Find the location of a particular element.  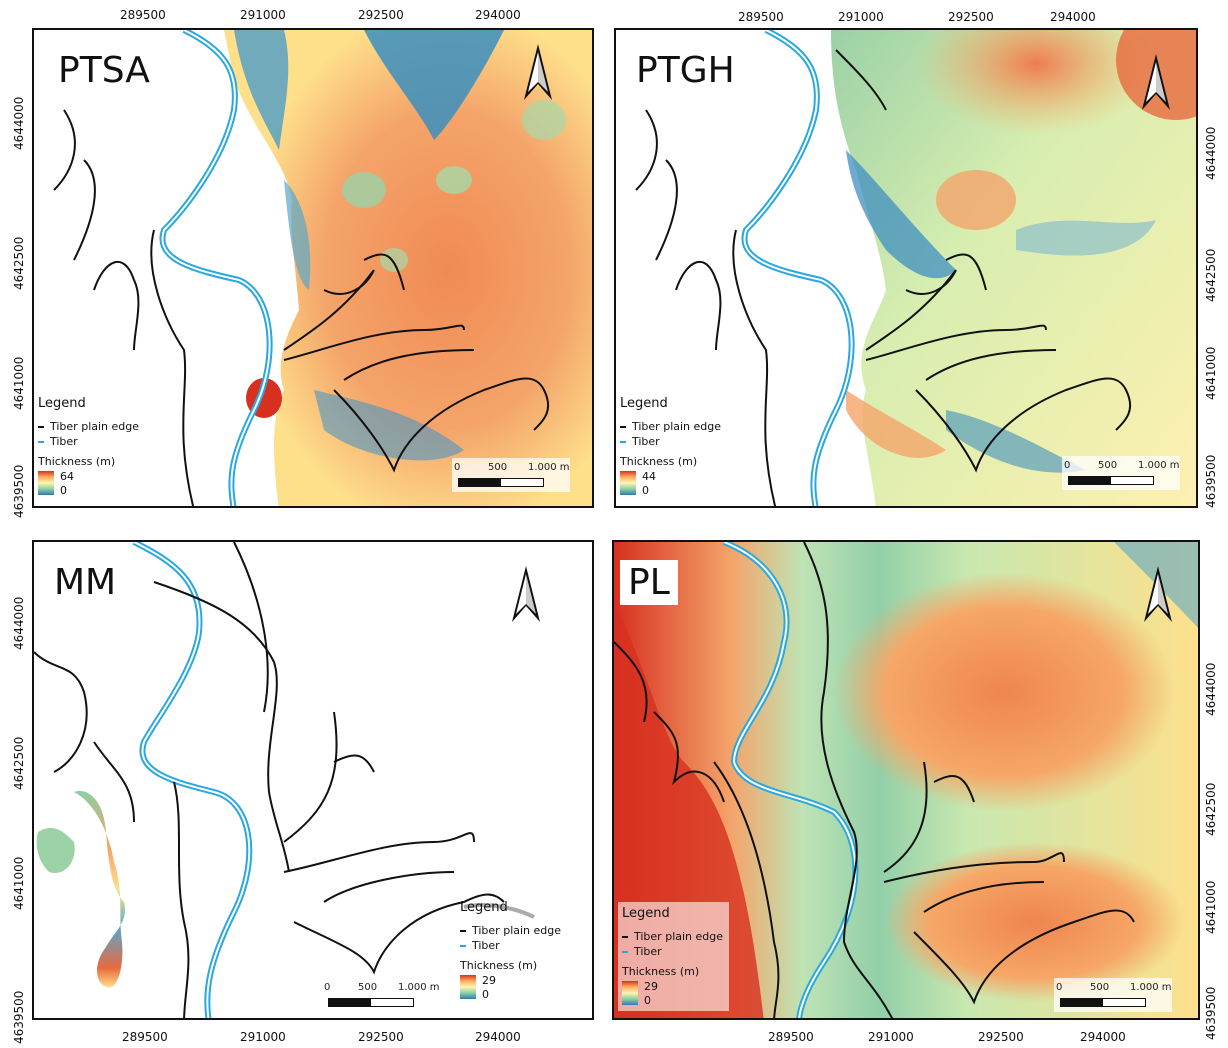

y-tick-tl-3: 4641000 is located at coordinates (19, 383).